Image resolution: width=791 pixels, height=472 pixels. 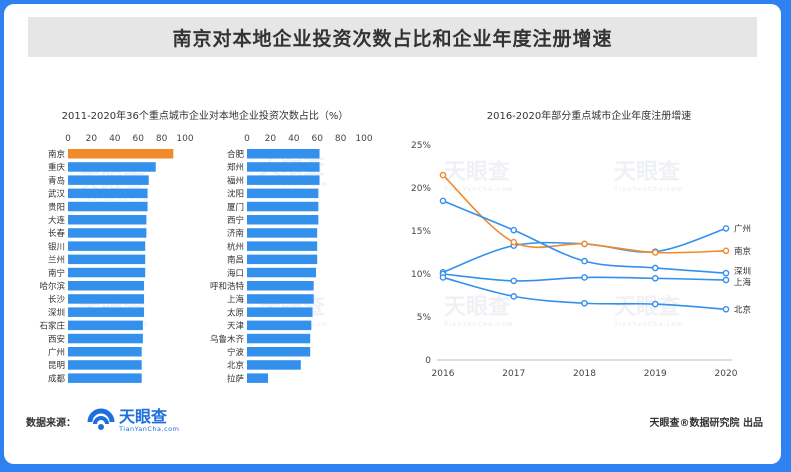 I want to click on bar-category-label: 福州, so click(x=235, y=180).